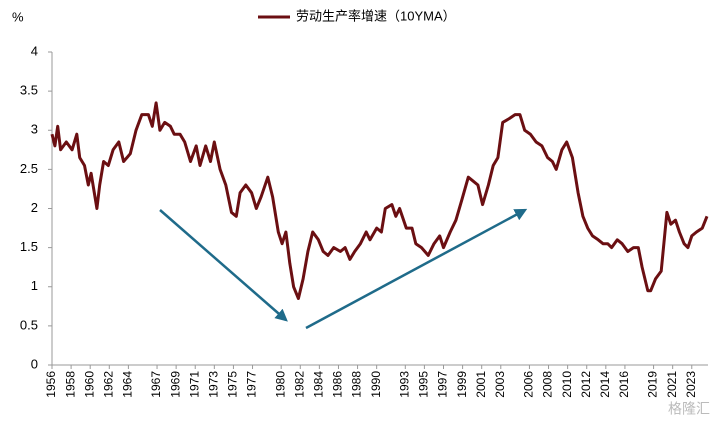 This screenshot has width=725, height=425. Describe the element at coordinates (34, 129) in the screenshot. I see `y-tick-label: 3` at that location.